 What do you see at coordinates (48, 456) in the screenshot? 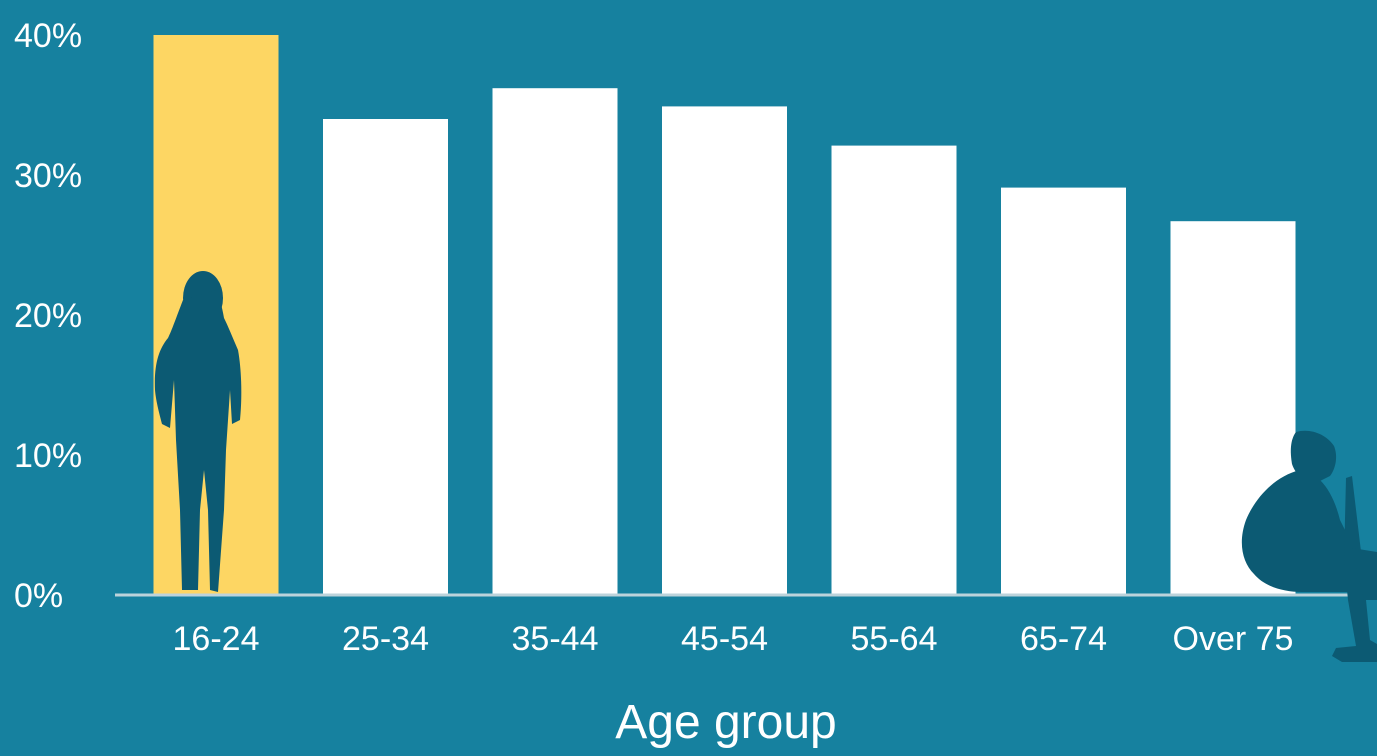
I see `y-tick-label: 10%` at bounding box center [48, 456].